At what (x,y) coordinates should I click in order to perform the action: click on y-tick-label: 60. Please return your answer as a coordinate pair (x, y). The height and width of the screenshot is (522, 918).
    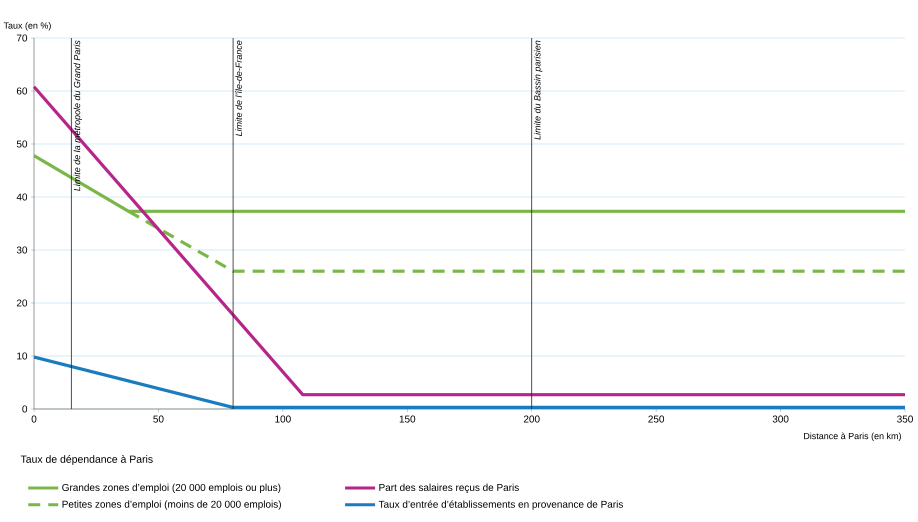
    Looking at the image, I should click on (22, 91).